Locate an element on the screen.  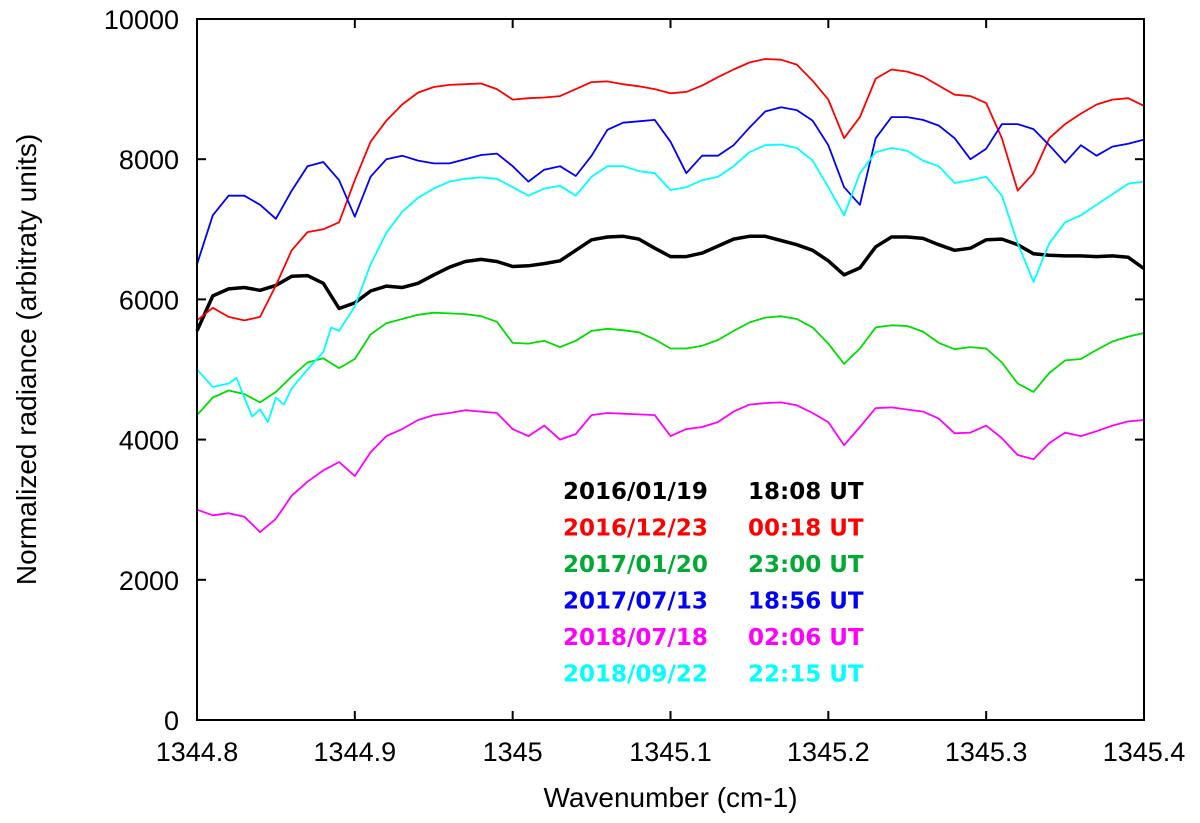
legend-item: 2017/07/13 18:56 UT is located at coordinates (713, 602).